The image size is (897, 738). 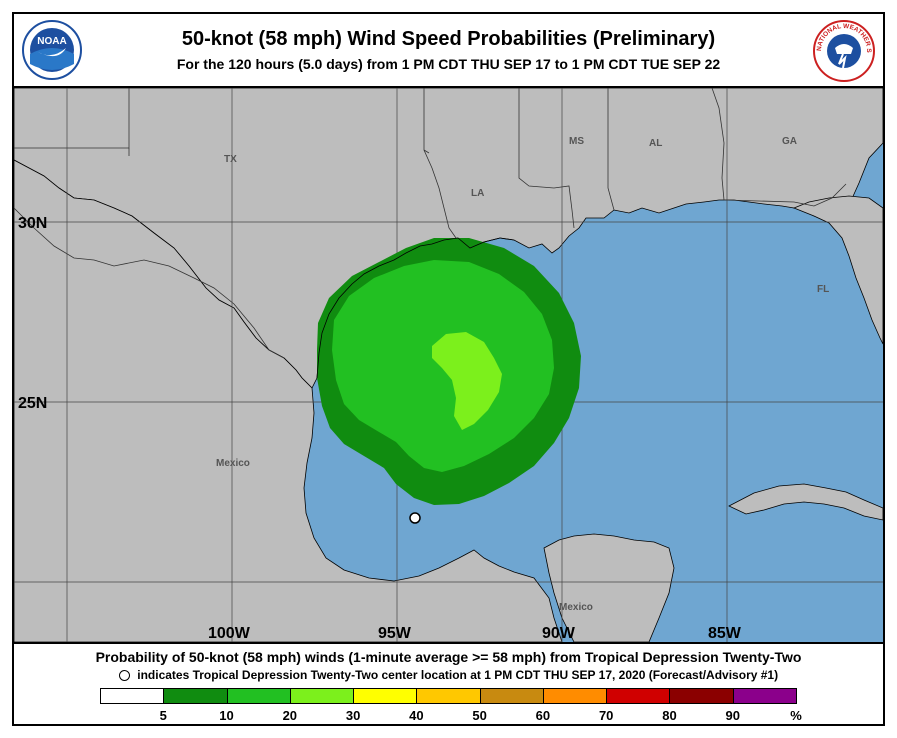 What do you see at coordinates (163, 715) in the screenshot?
I see `legend-tick-label: 5` at bounding box center [163, 715].